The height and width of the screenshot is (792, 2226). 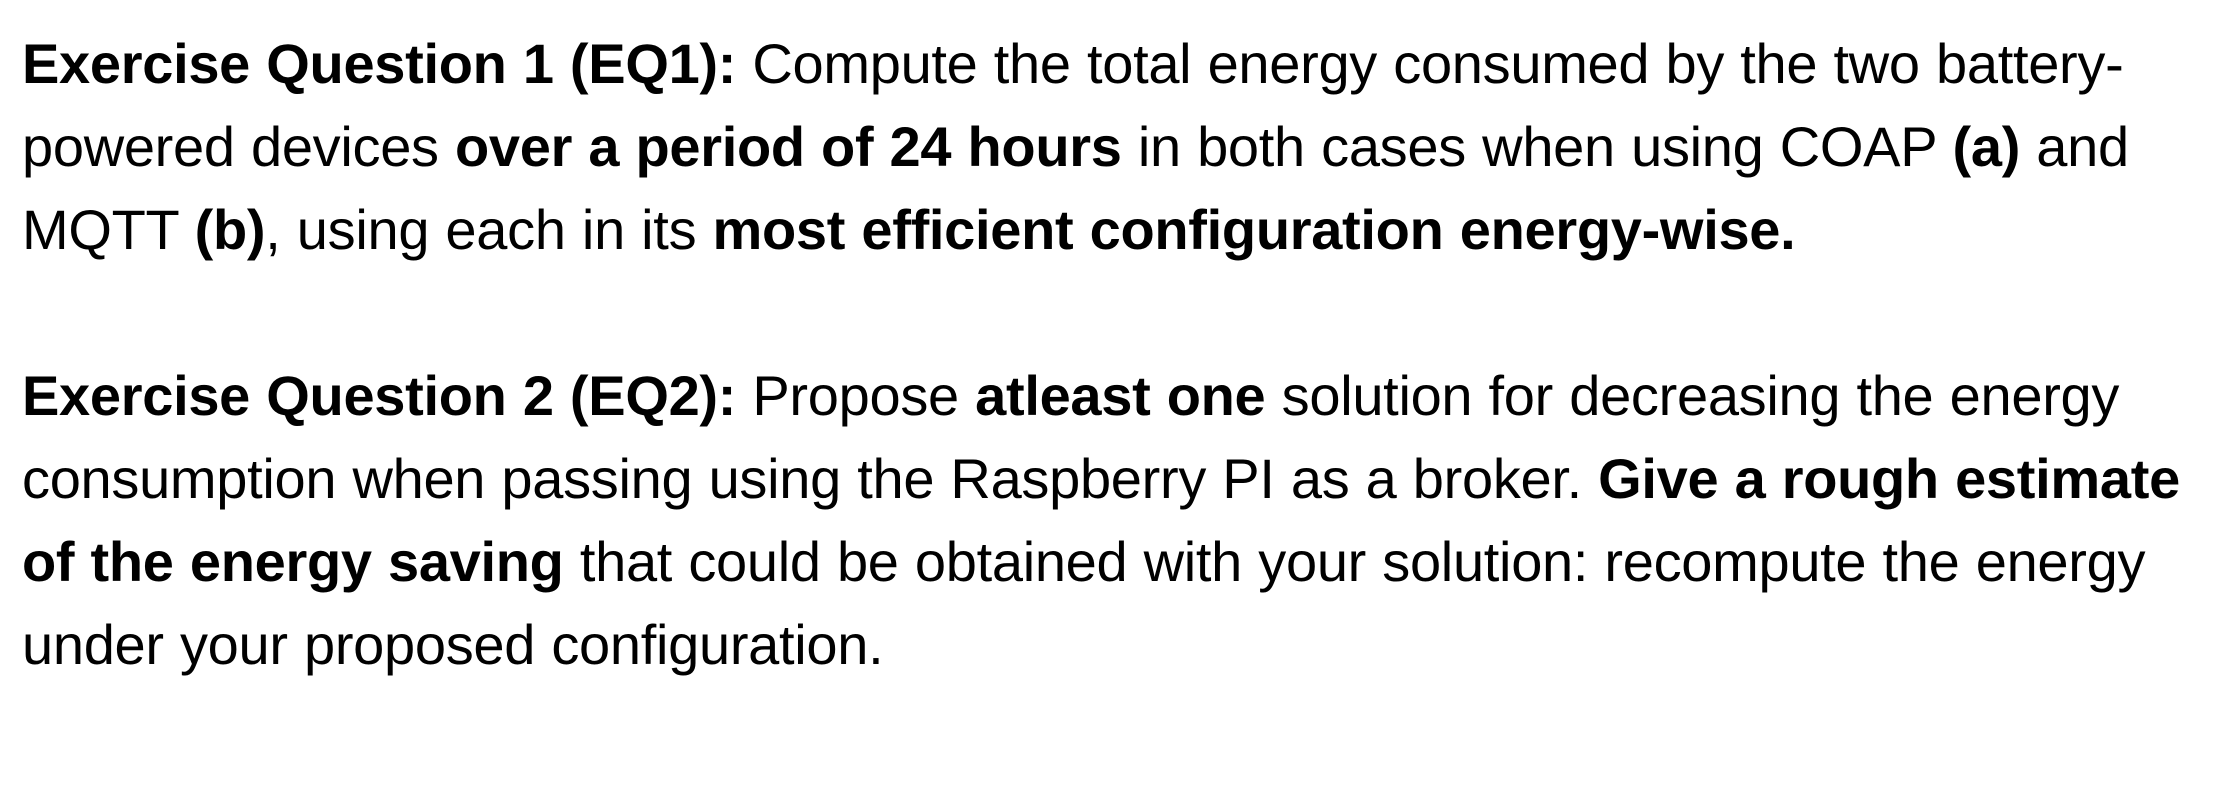 What do you see at coordinates (489, 229) in the screenshot?
I see `eq1-text-4: , using each in its` at bounding box center [489, 229].